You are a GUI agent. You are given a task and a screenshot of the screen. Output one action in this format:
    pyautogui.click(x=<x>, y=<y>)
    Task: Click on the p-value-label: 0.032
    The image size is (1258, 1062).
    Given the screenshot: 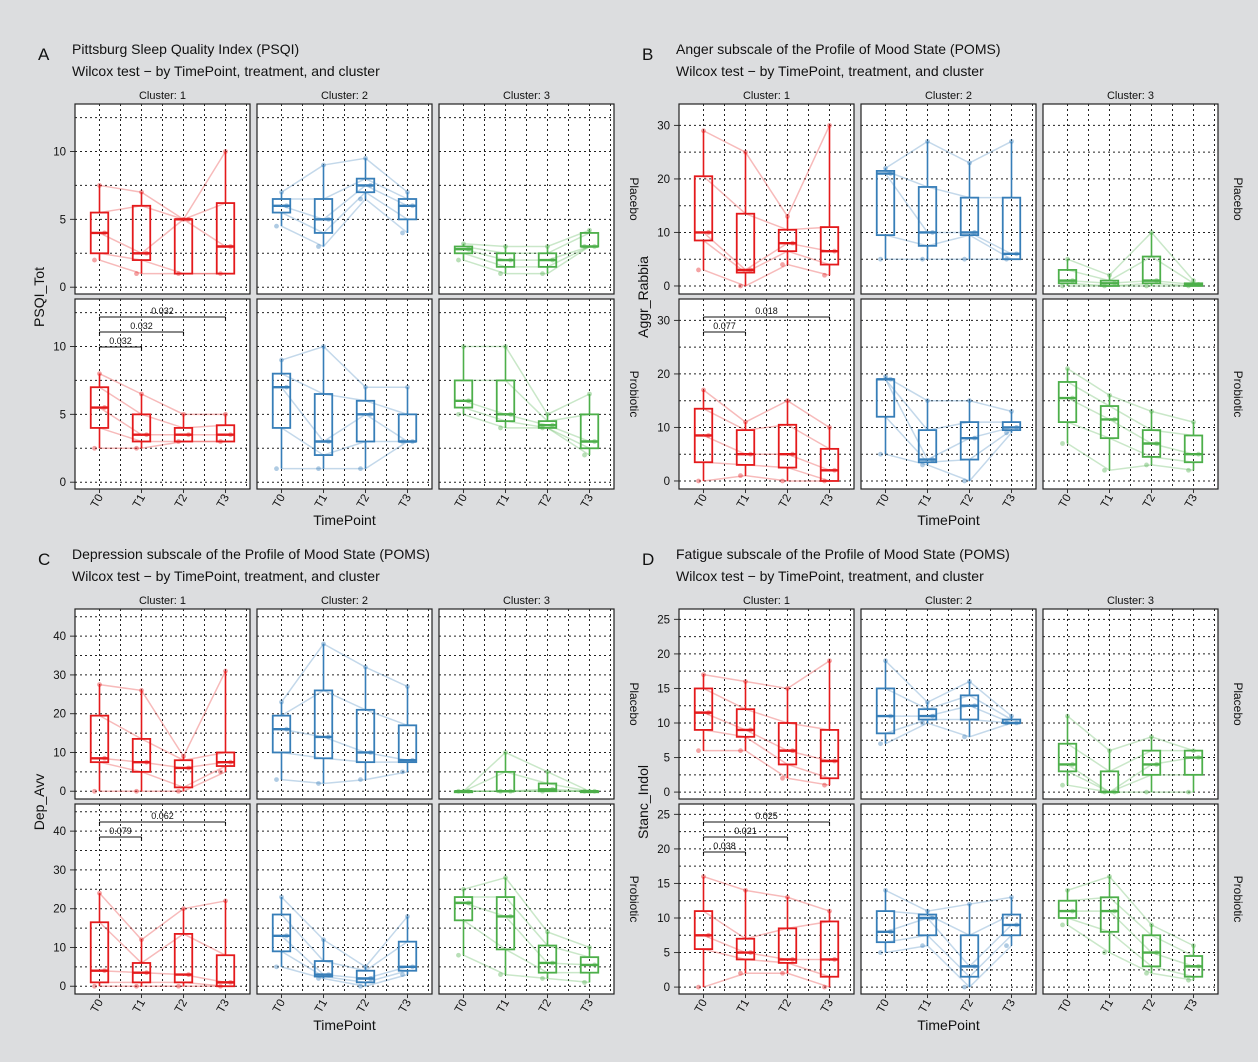 What is the action you would take?
    pyautogui.click(x=120, y=341)
    